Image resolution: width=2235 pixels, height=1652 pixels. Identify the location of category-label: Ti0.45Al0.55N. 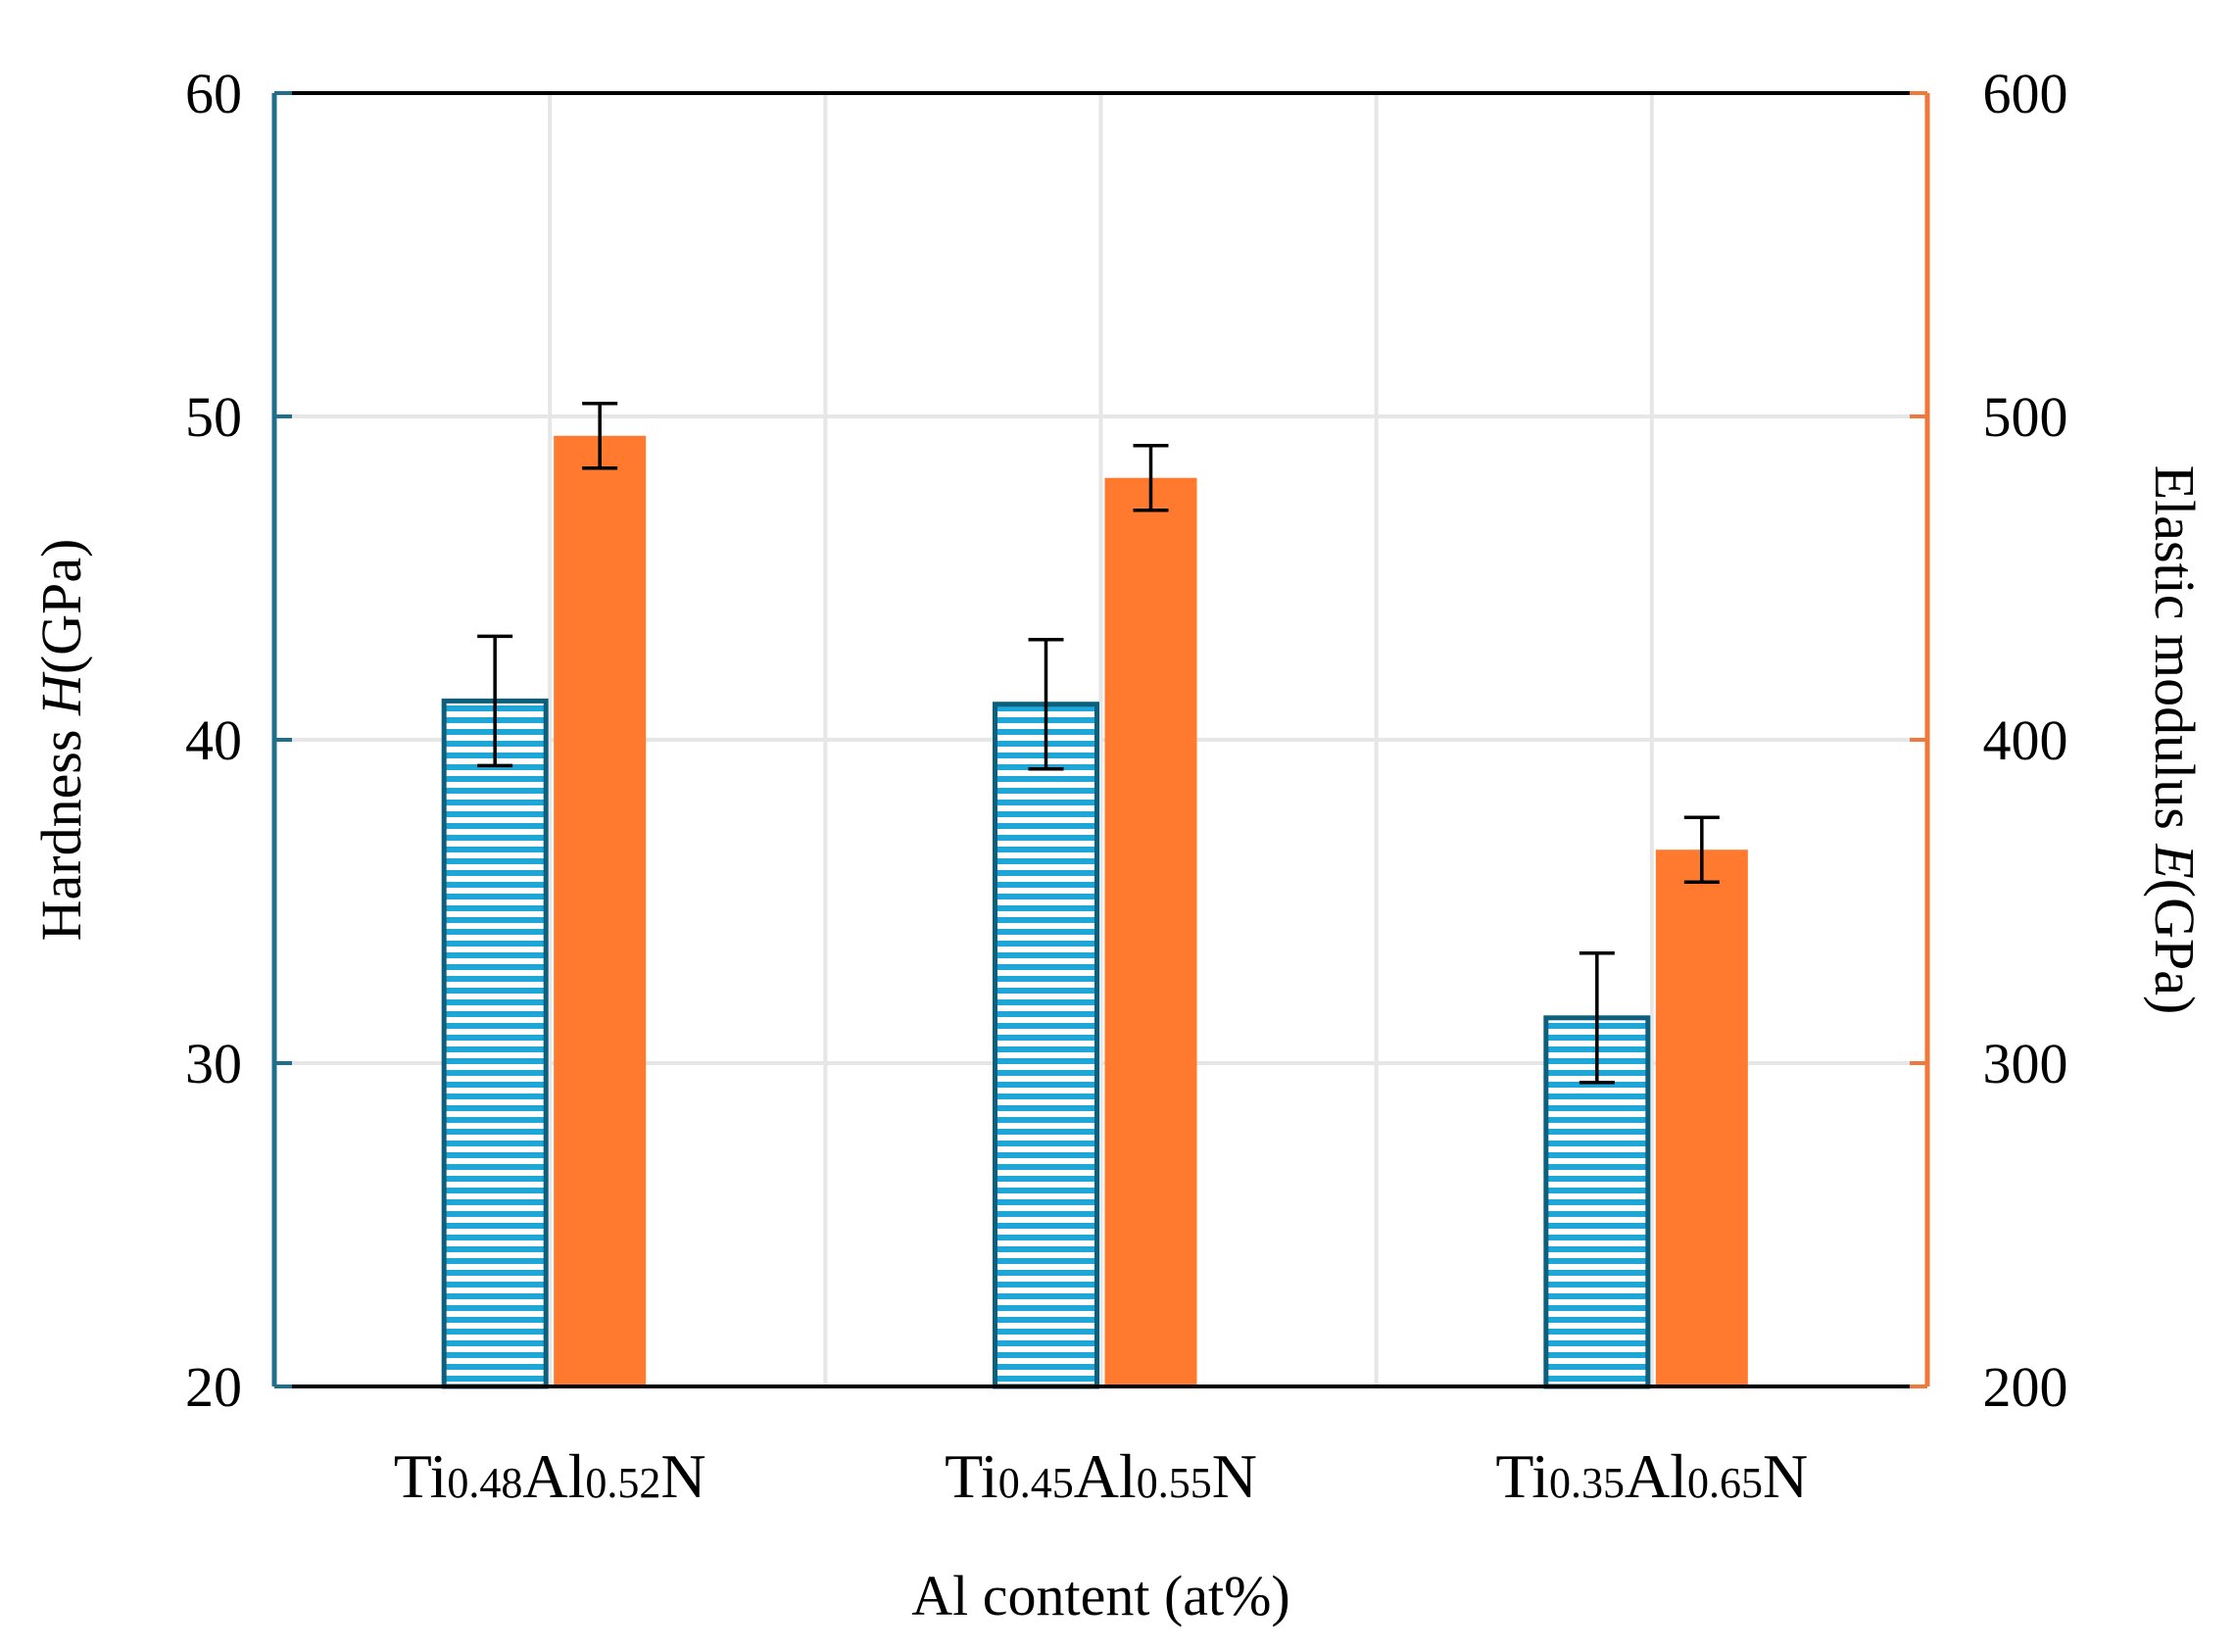
(1101, 1476).